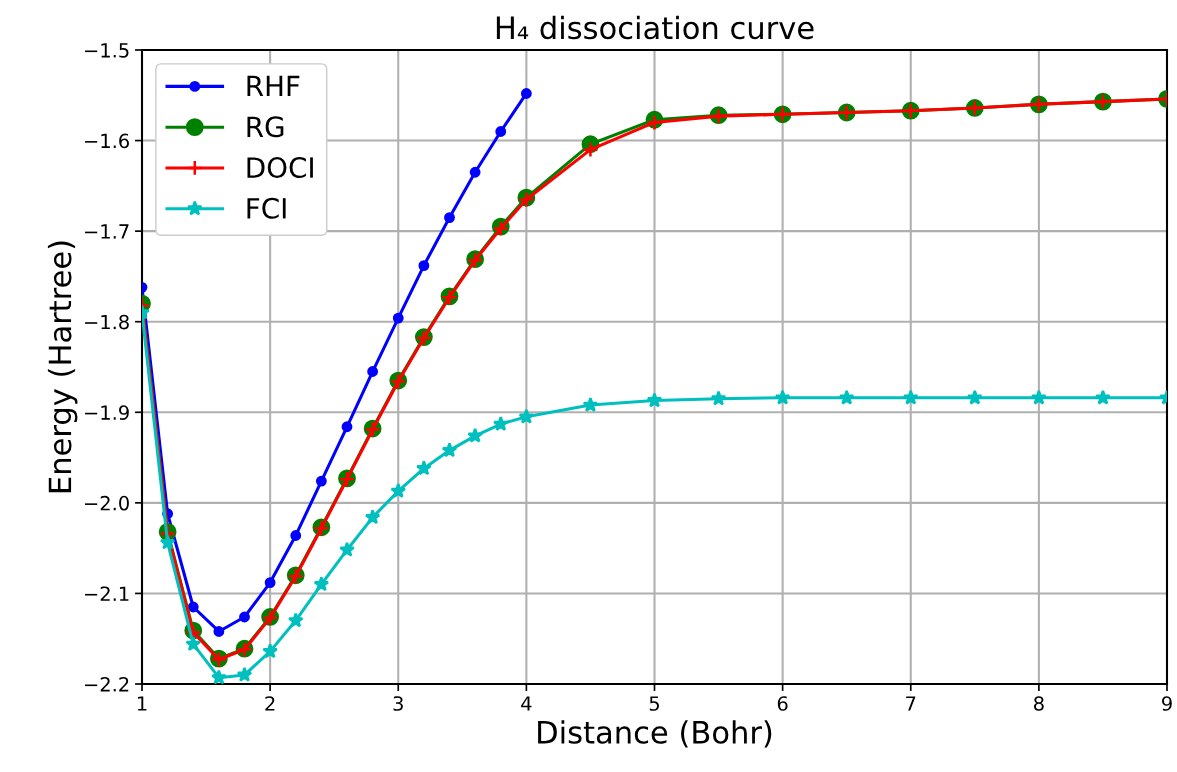  Describe the element at coordinates (398, 703) in the screenshot. I see `x-tick-label: 3` at that location.